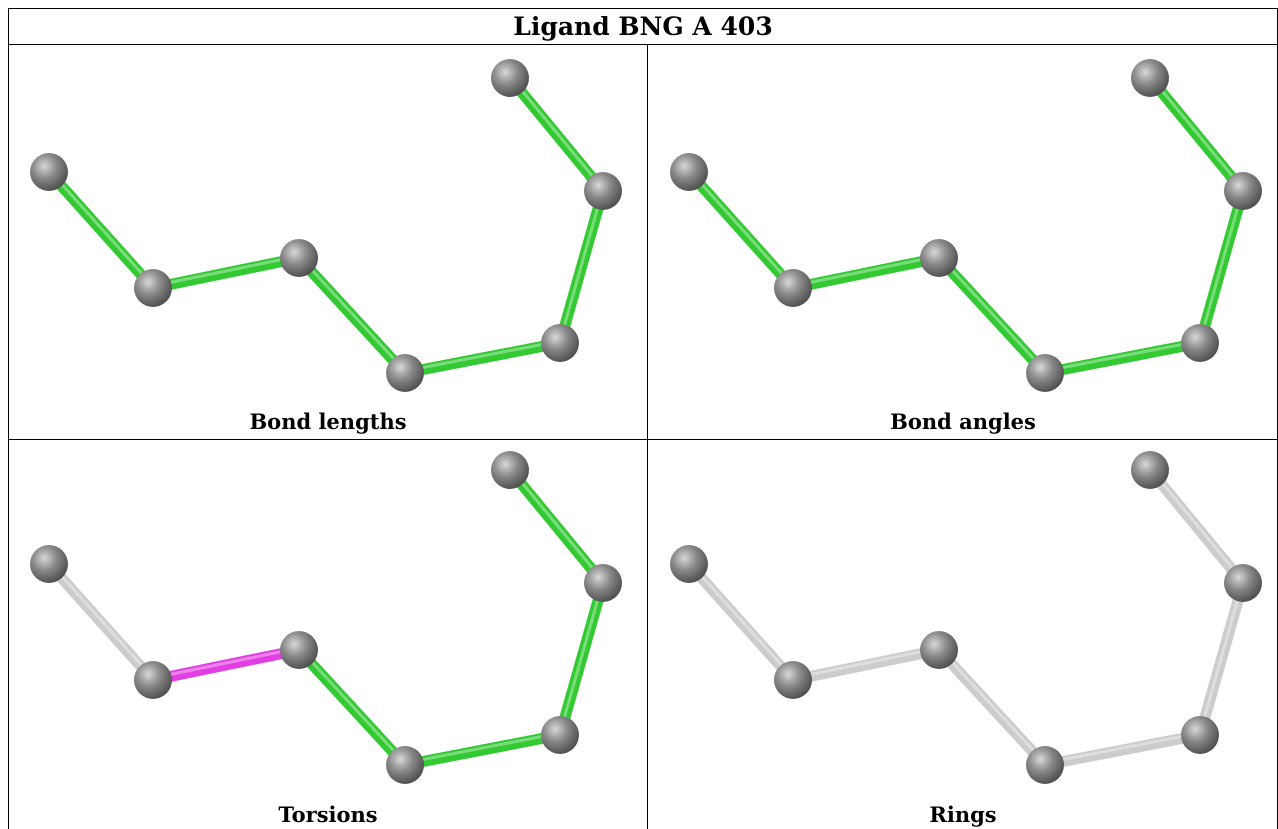 The height and width of the screenshot is (829, 1278). I want to click on figure-title: Ligand BNG A 403, so click(643, 26).